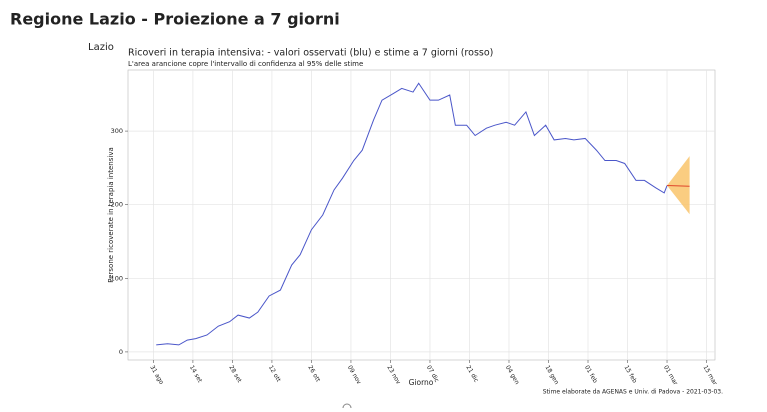 The height and width of the screenshot is (412, 767). I want to click on region-label: Lazio, so click(101, 47).